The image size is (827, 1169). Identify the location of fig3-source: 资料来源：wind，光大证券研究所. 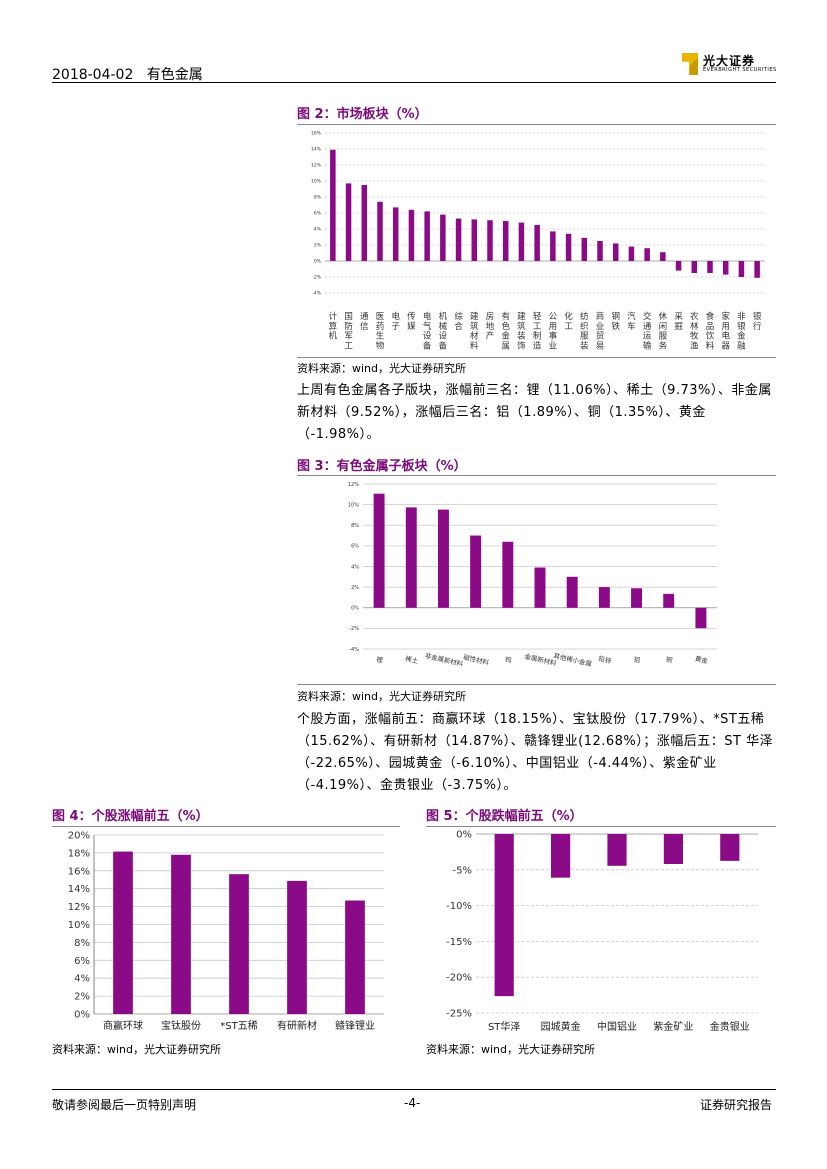
(382, 696).